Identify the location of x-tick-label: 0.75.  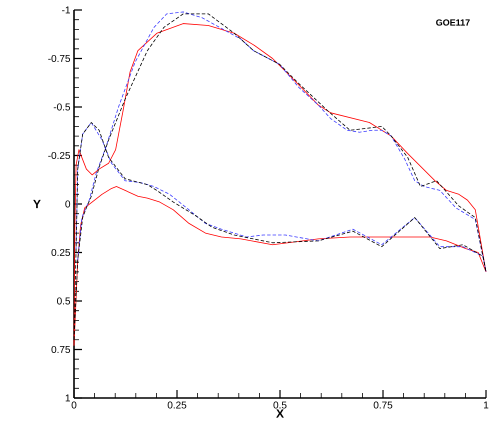
(383, 405).